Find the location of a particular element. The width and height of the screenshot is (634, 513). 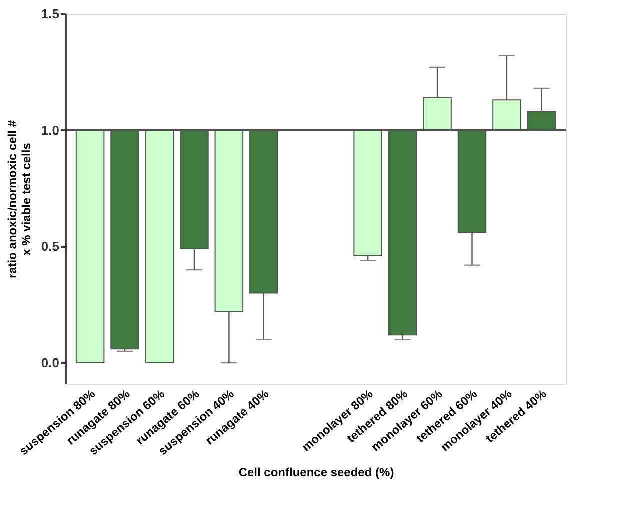

y-tick-label: 0.5 is located at coordinates (50, 246).